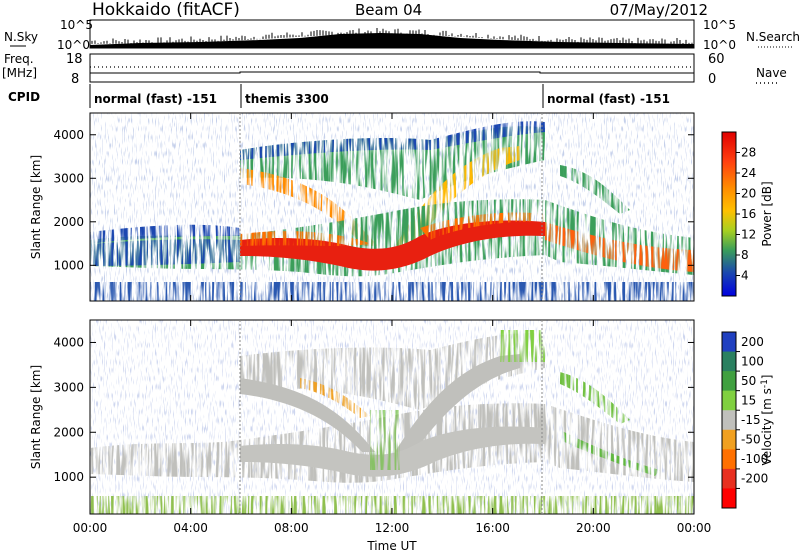 Image resolution: width=800 pixels, height=554 pixels. I want to click on power-late-band, so click(619, 247).